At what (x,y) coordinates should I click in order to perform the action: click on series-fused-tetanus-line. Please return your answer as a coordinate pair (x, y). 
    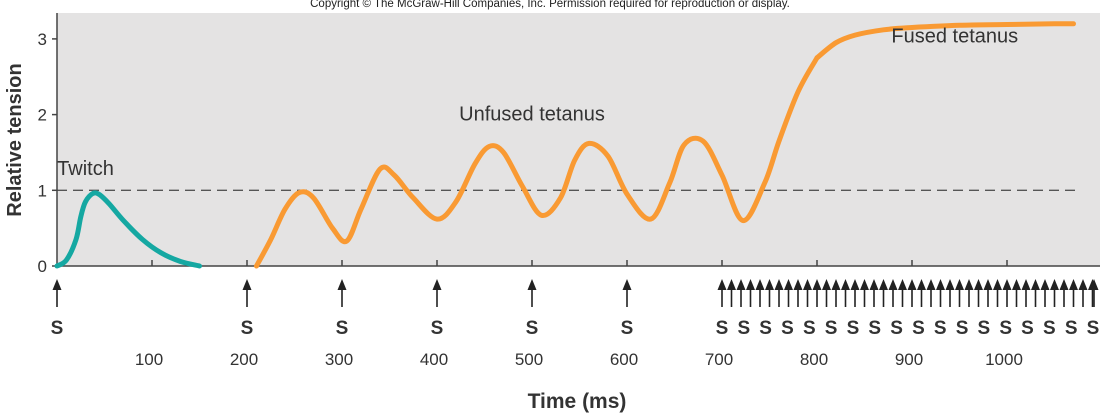
    Looking at the image, I should click on (945, 41).